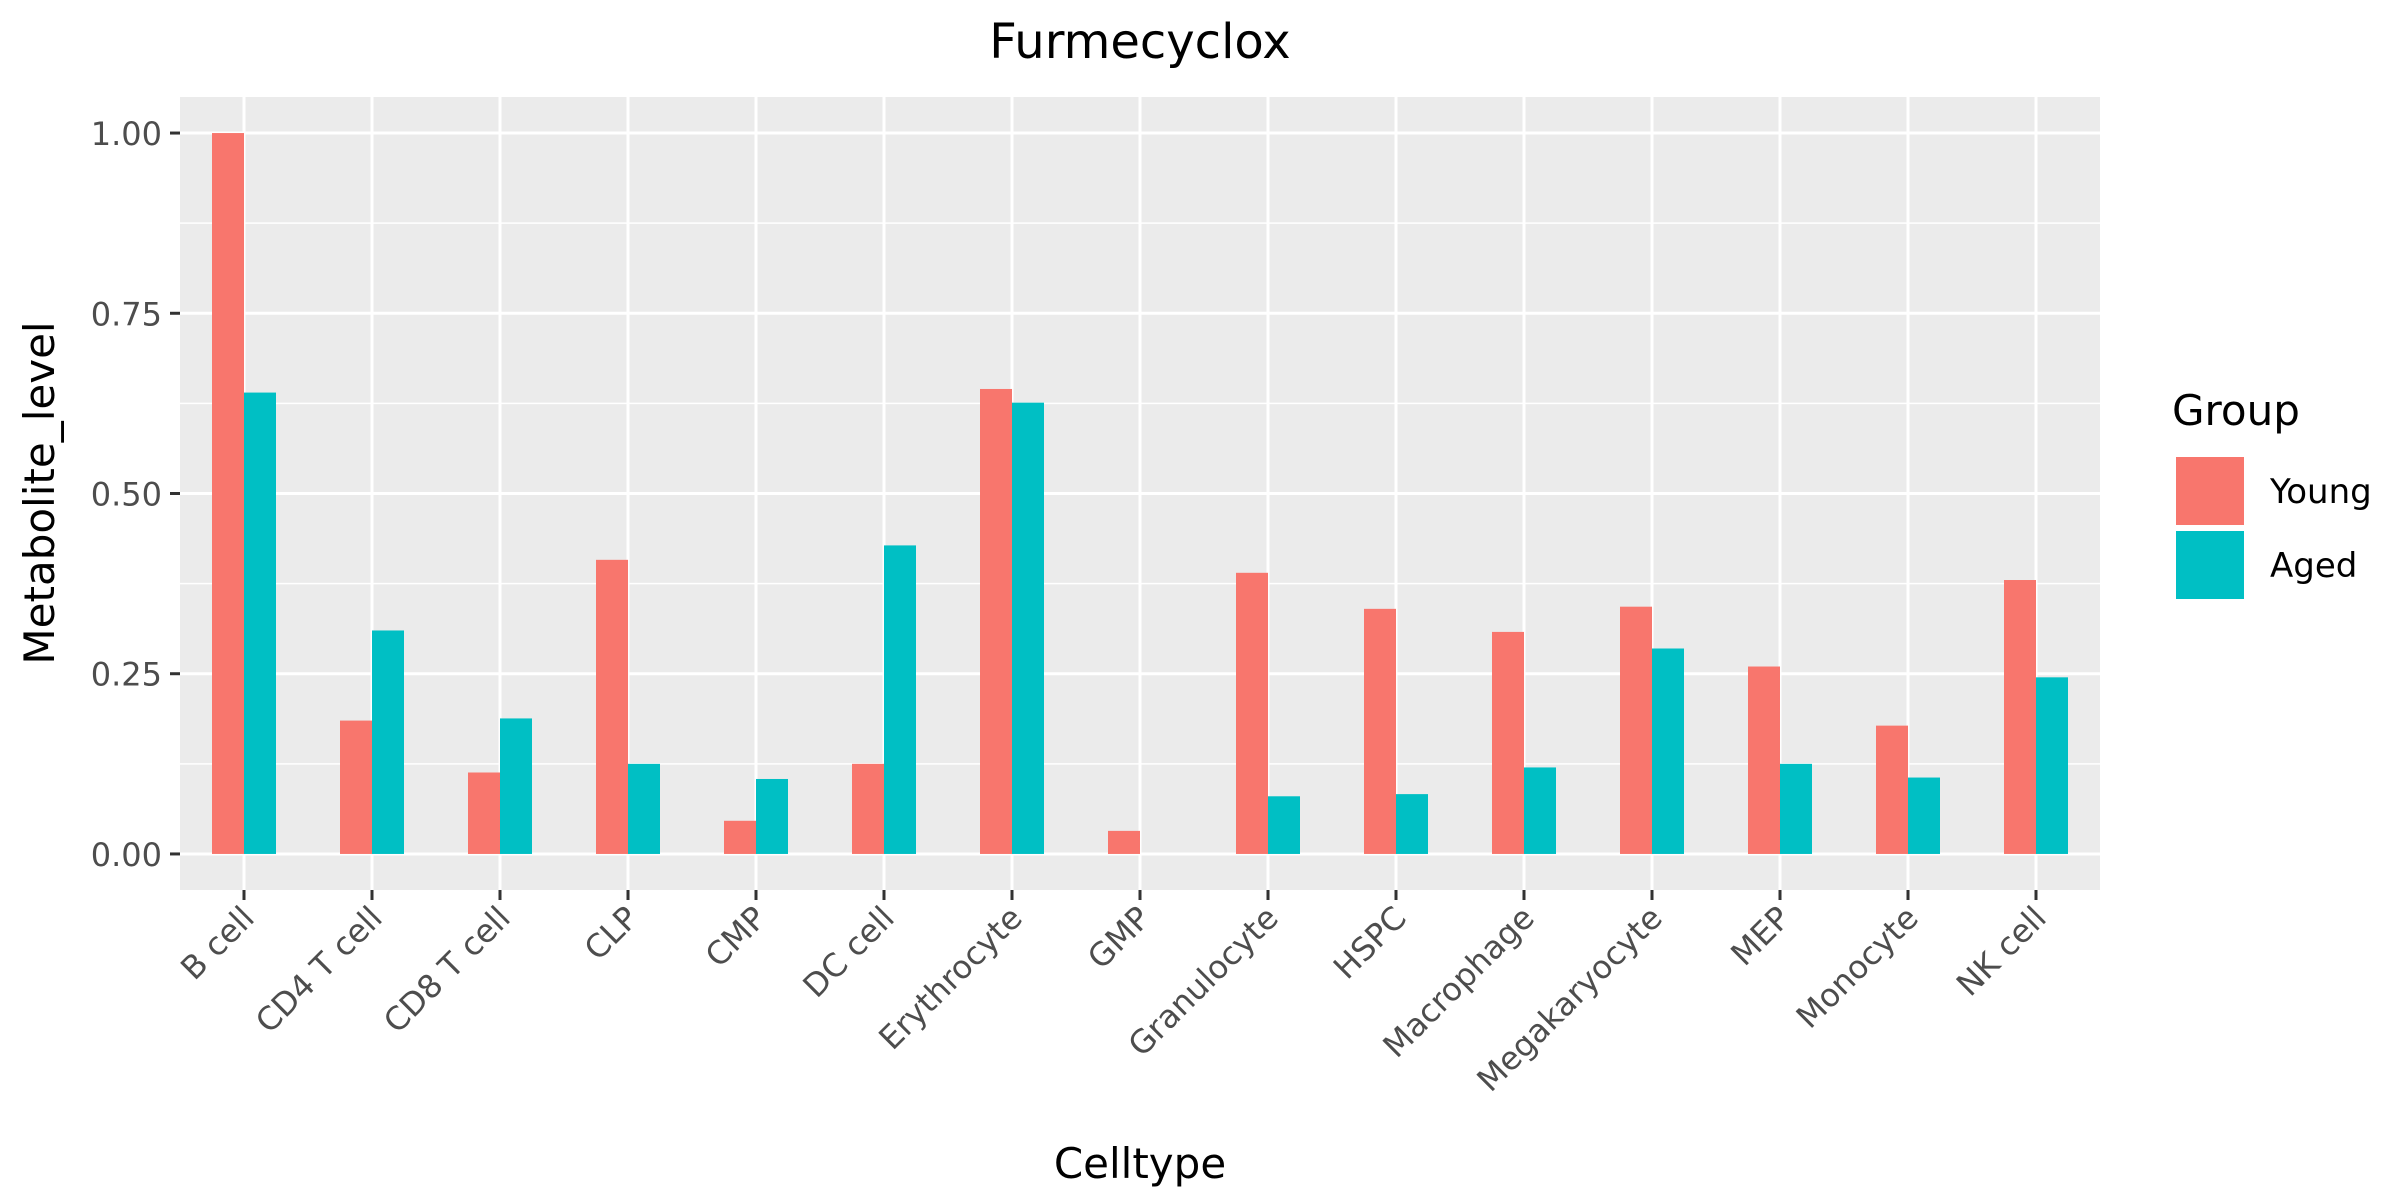 The image size is (2400, 1200). Describe the element at coordinates (2313, 566) in the screenshot. I see `legend-label: Aged` at that location.